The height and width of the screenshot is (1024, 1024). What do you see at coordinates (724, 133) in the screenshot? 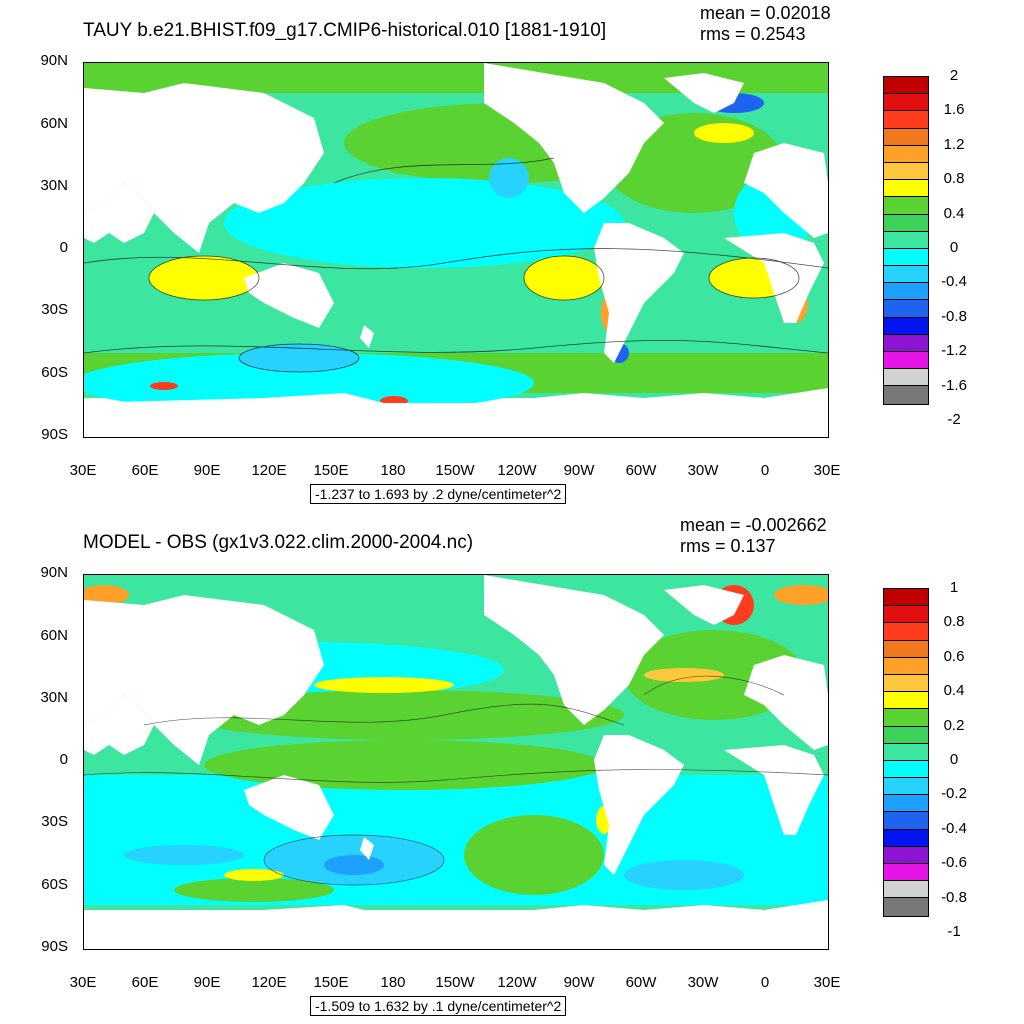
I see `natl-max` at bounding box center [724, 133].